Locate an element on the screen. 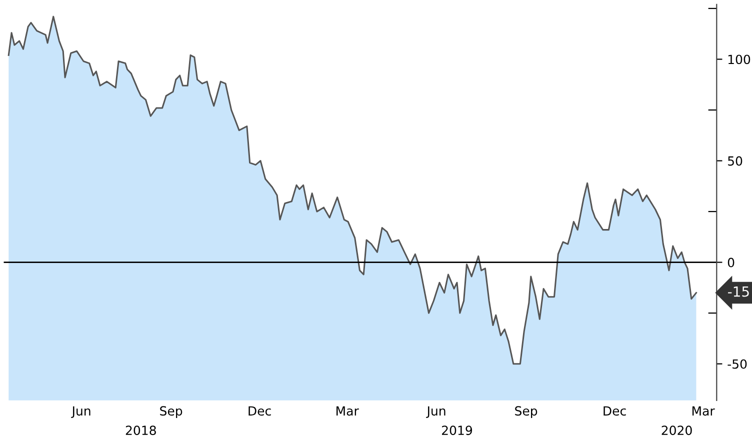  x2-tick-label: 2019 is located at coordinates (457, 431).